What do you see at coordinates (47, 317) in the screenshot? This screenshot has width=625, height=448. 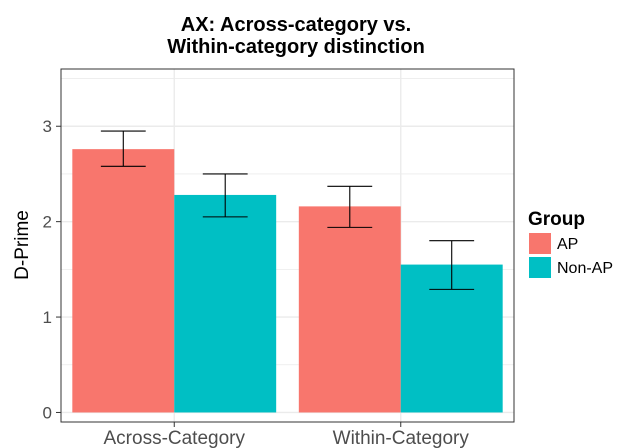 I see `y-tick-label: 1` at bounding box center [47, 317].